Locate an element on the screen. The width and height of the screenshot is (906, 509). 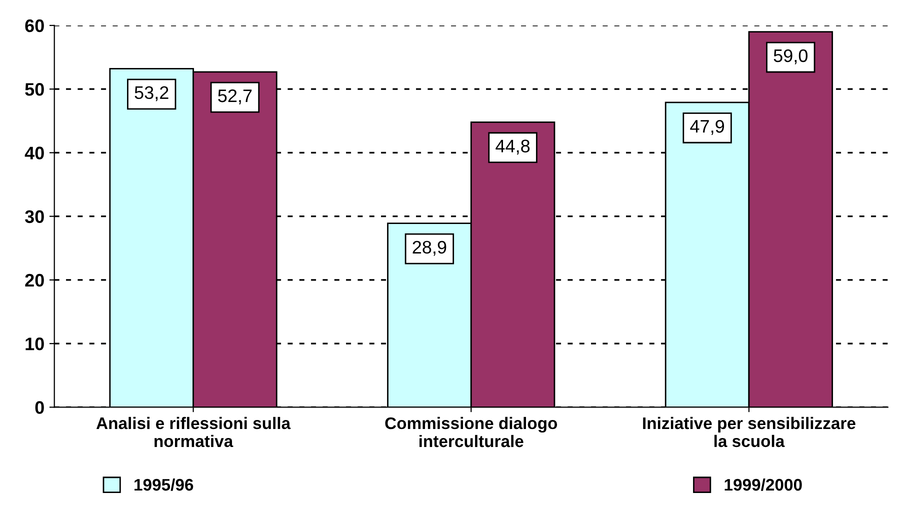
data-label: 44,8 is located at coordinates (513, 147).